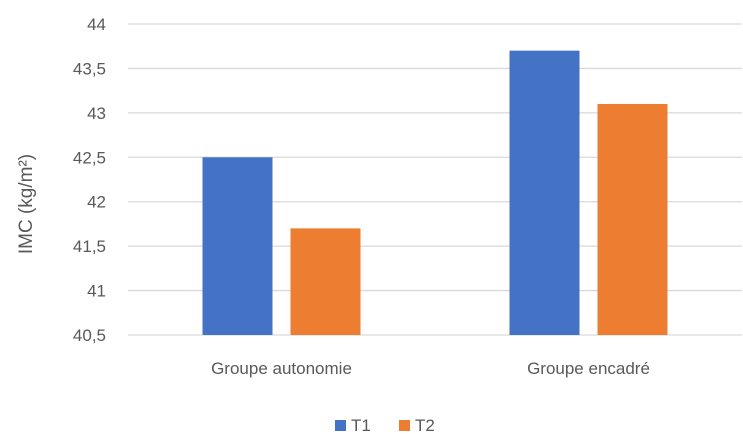  I want to click on y-tick-label: 44, so click(96, 24).